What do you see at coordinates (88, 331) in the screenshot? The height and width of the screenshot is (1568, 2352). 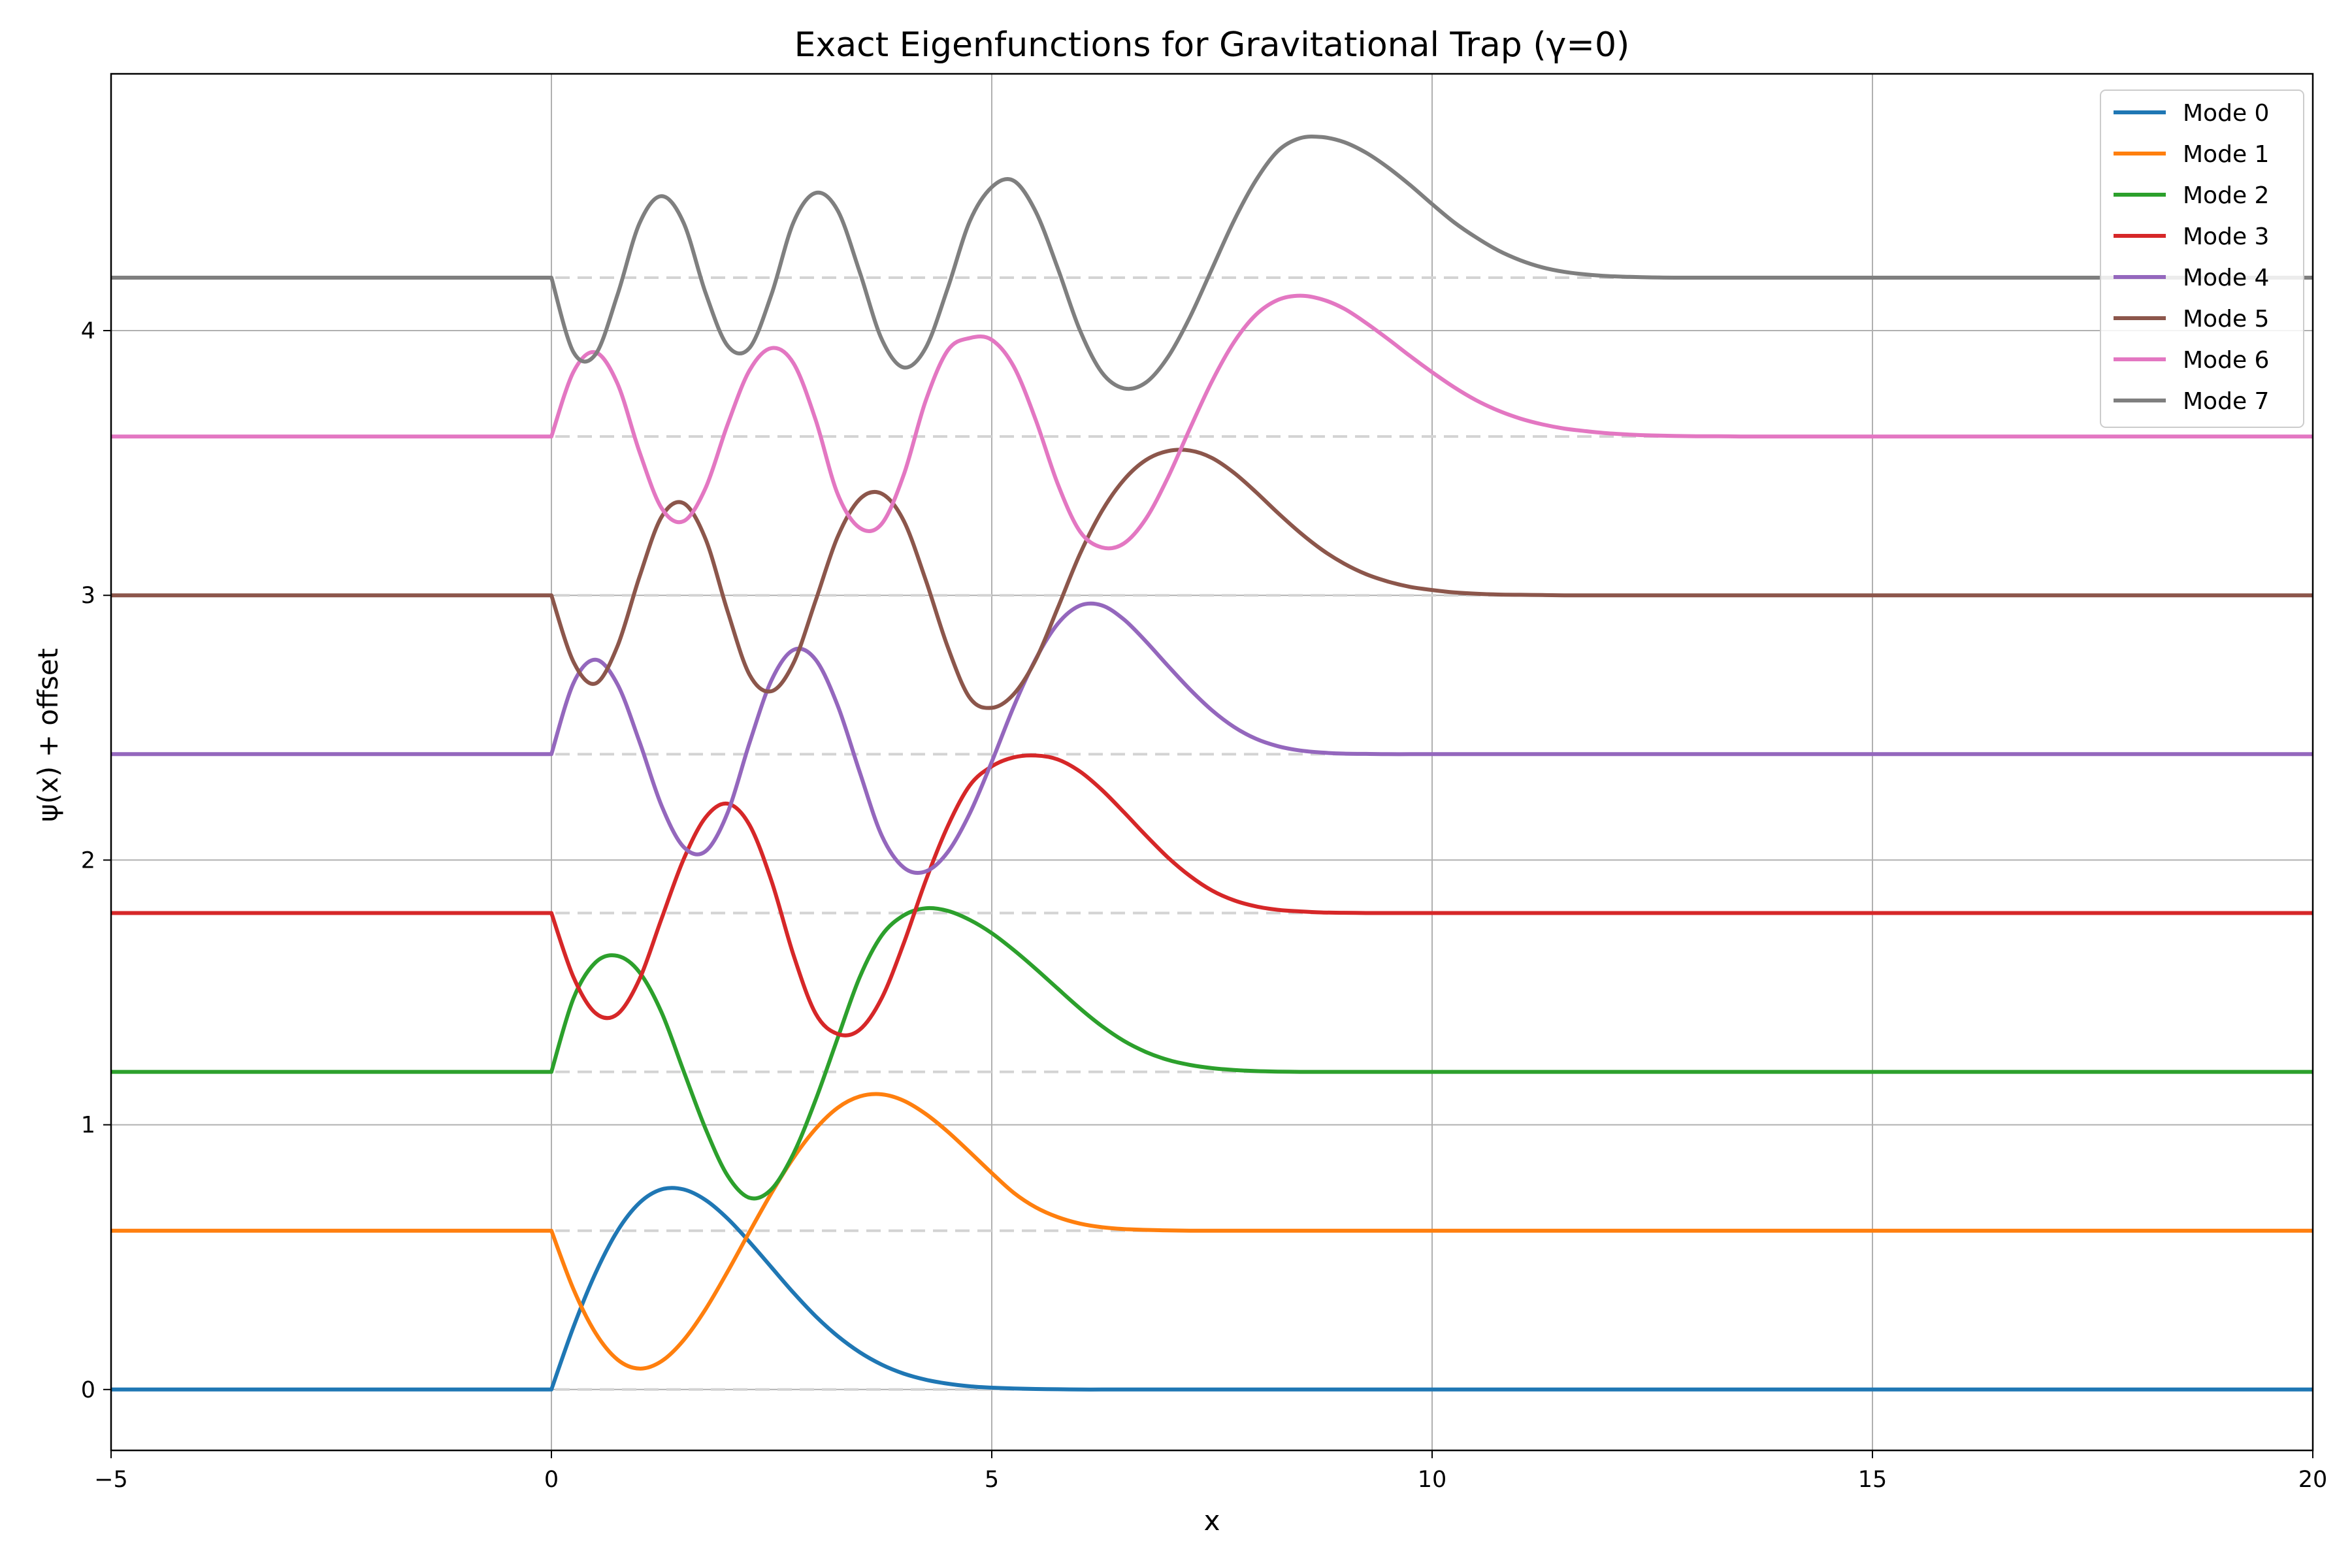 I see `y-tick-label: 4` at bounding box center [88, 331].